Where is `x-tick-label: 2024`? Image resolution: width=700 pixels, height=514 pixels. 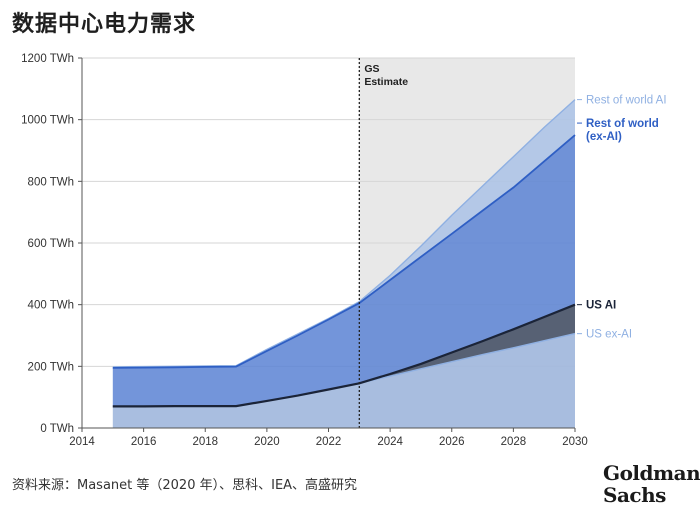
x-tick-label: 2024 is located at coordinates (390, 442).